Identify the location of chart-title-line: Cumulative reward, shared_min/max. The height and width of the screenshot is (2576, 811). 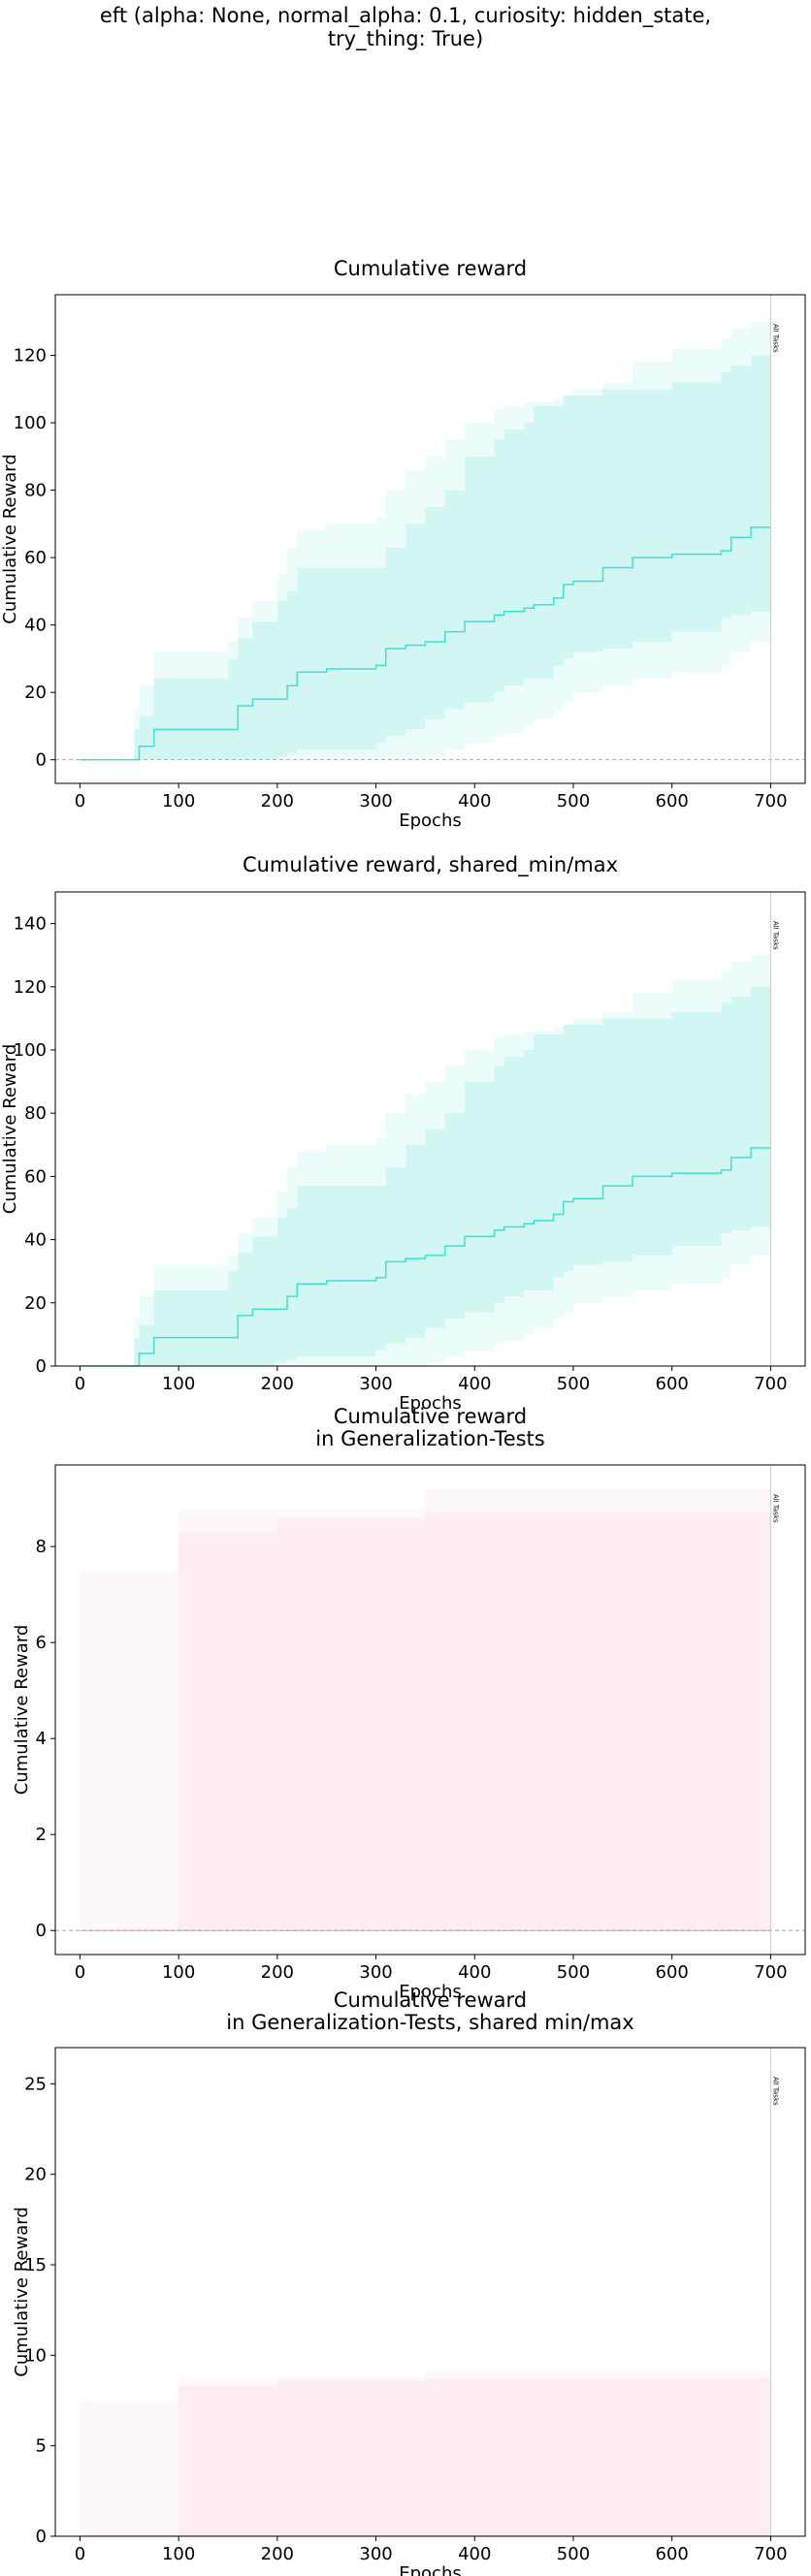
(430, 865).